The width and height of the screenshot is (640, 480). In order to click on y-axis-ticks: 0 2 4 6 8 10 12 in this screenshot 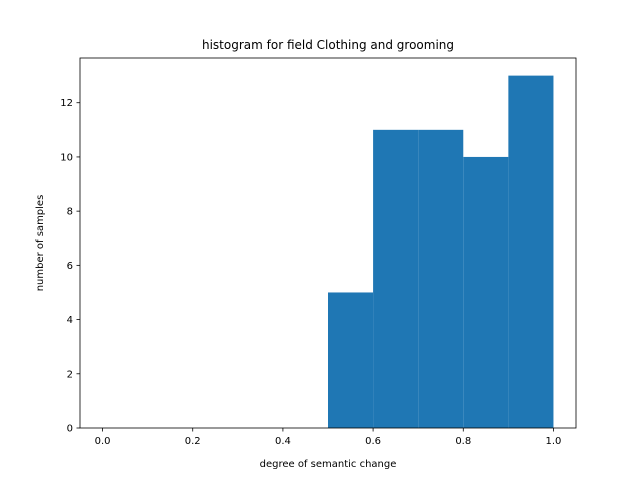, I will do `click(70, 266)`.